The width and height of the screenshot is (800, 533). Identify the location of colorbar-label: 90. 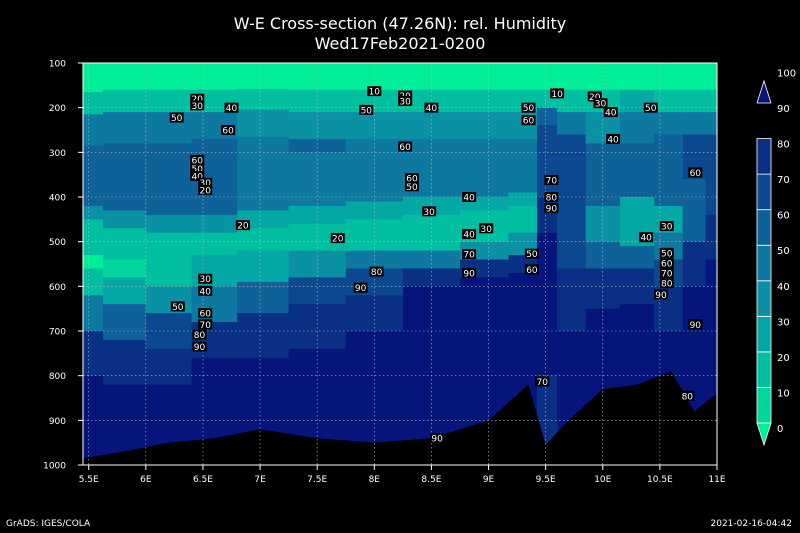
(783, 109).